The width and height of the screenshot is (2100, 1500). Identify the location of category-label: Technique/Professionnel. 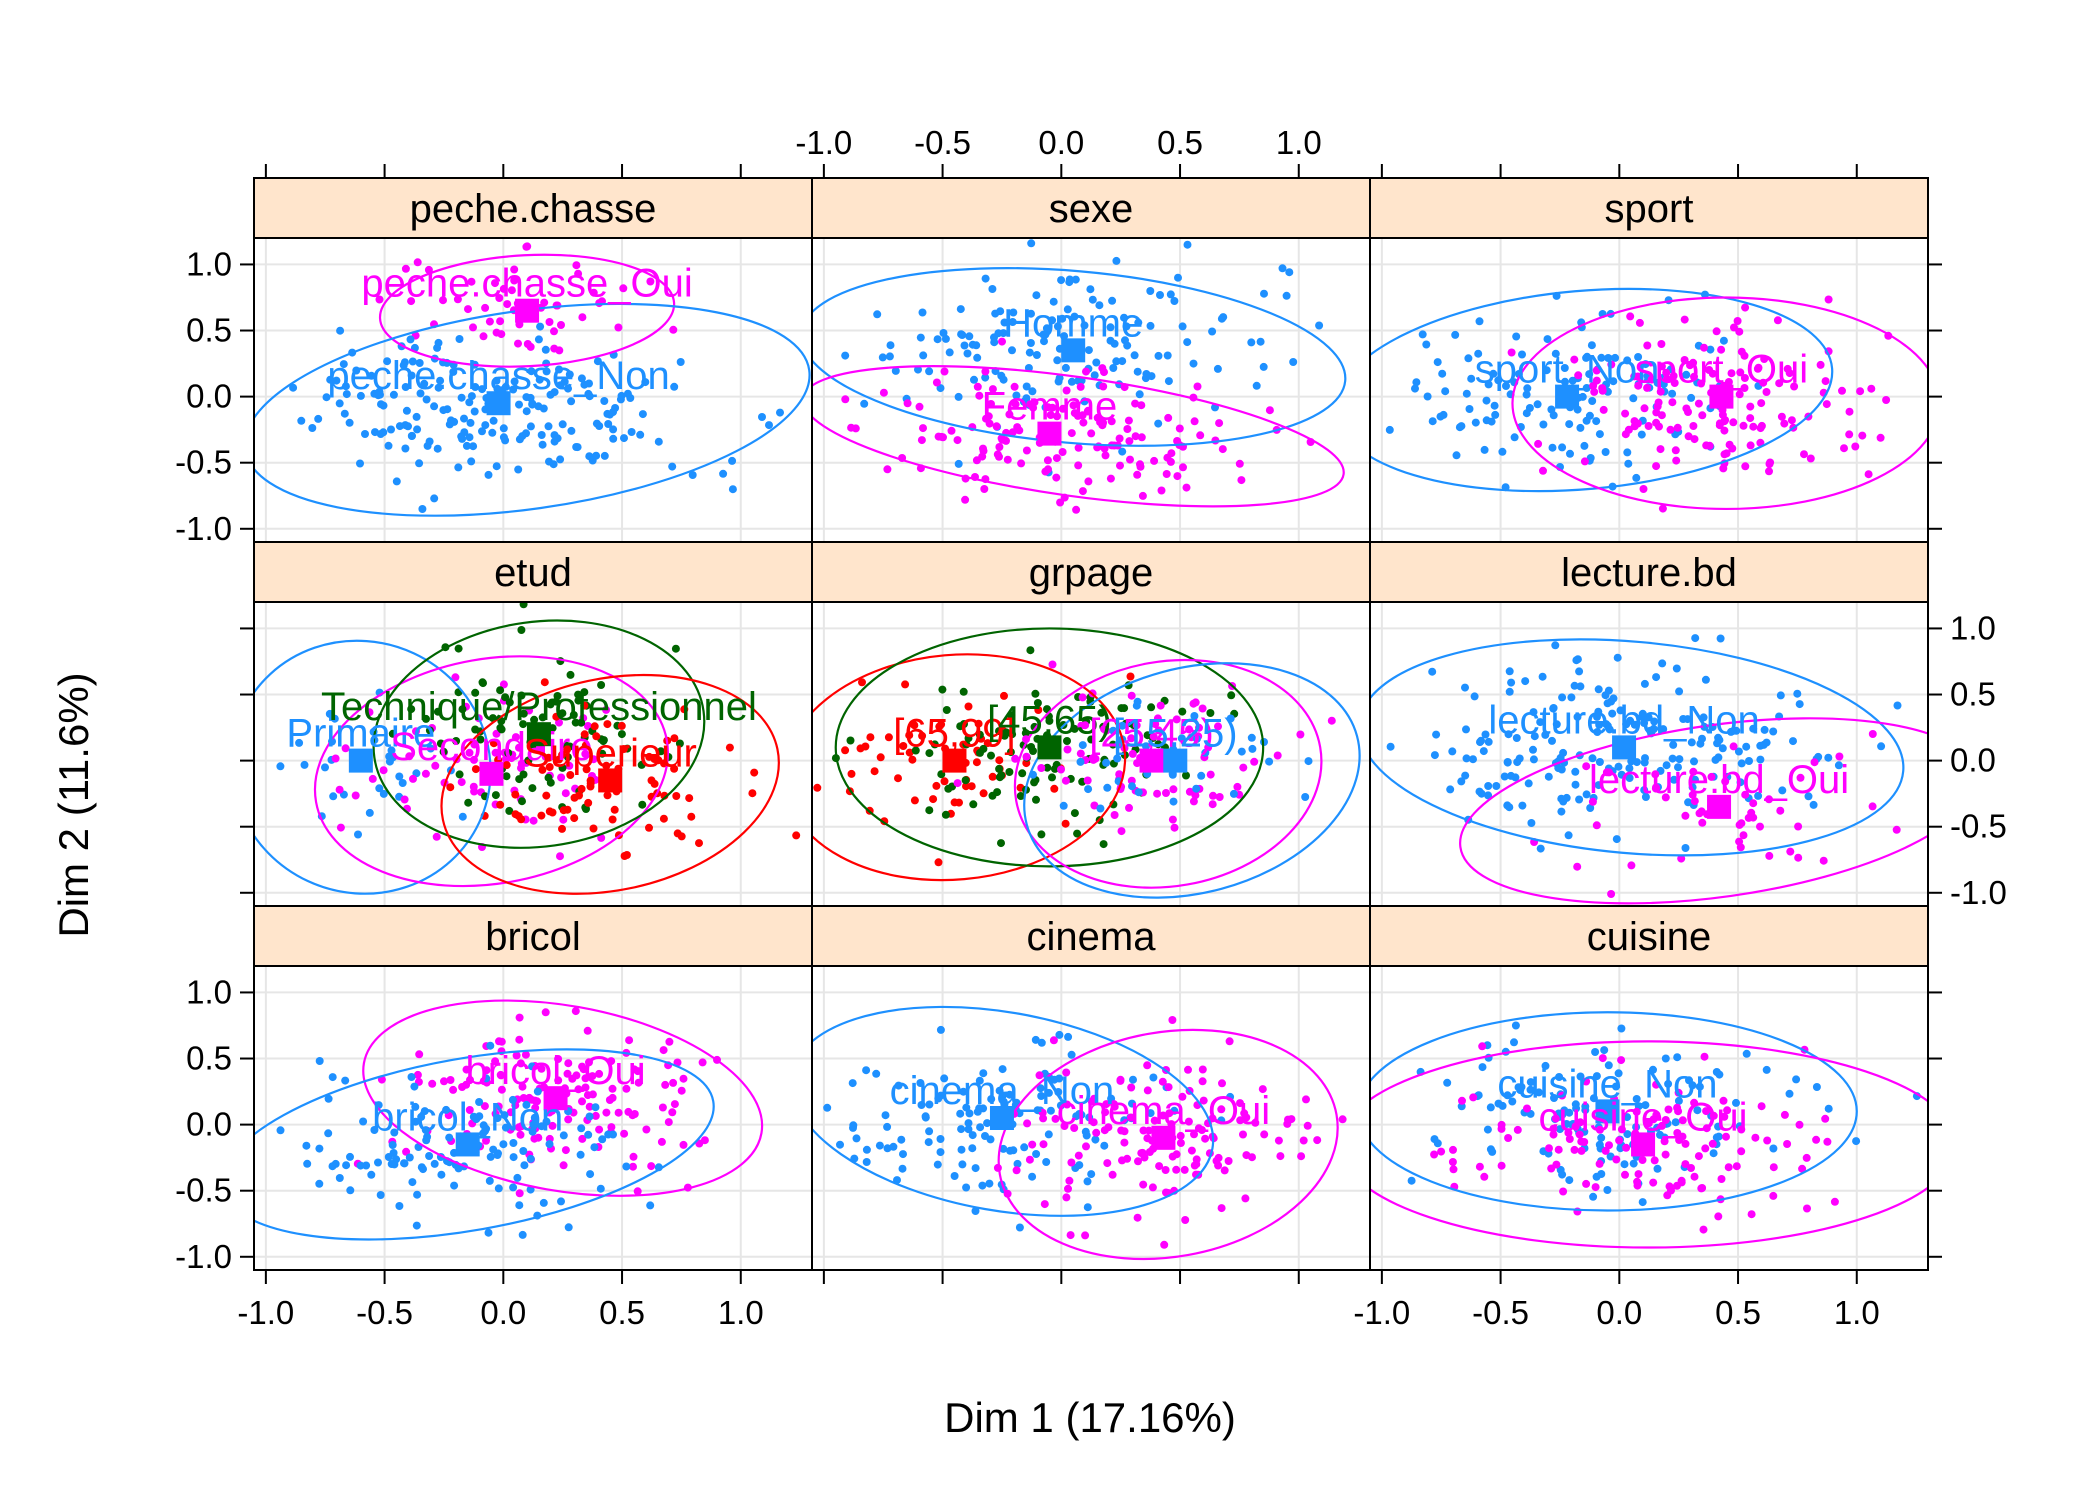
(539, 707).